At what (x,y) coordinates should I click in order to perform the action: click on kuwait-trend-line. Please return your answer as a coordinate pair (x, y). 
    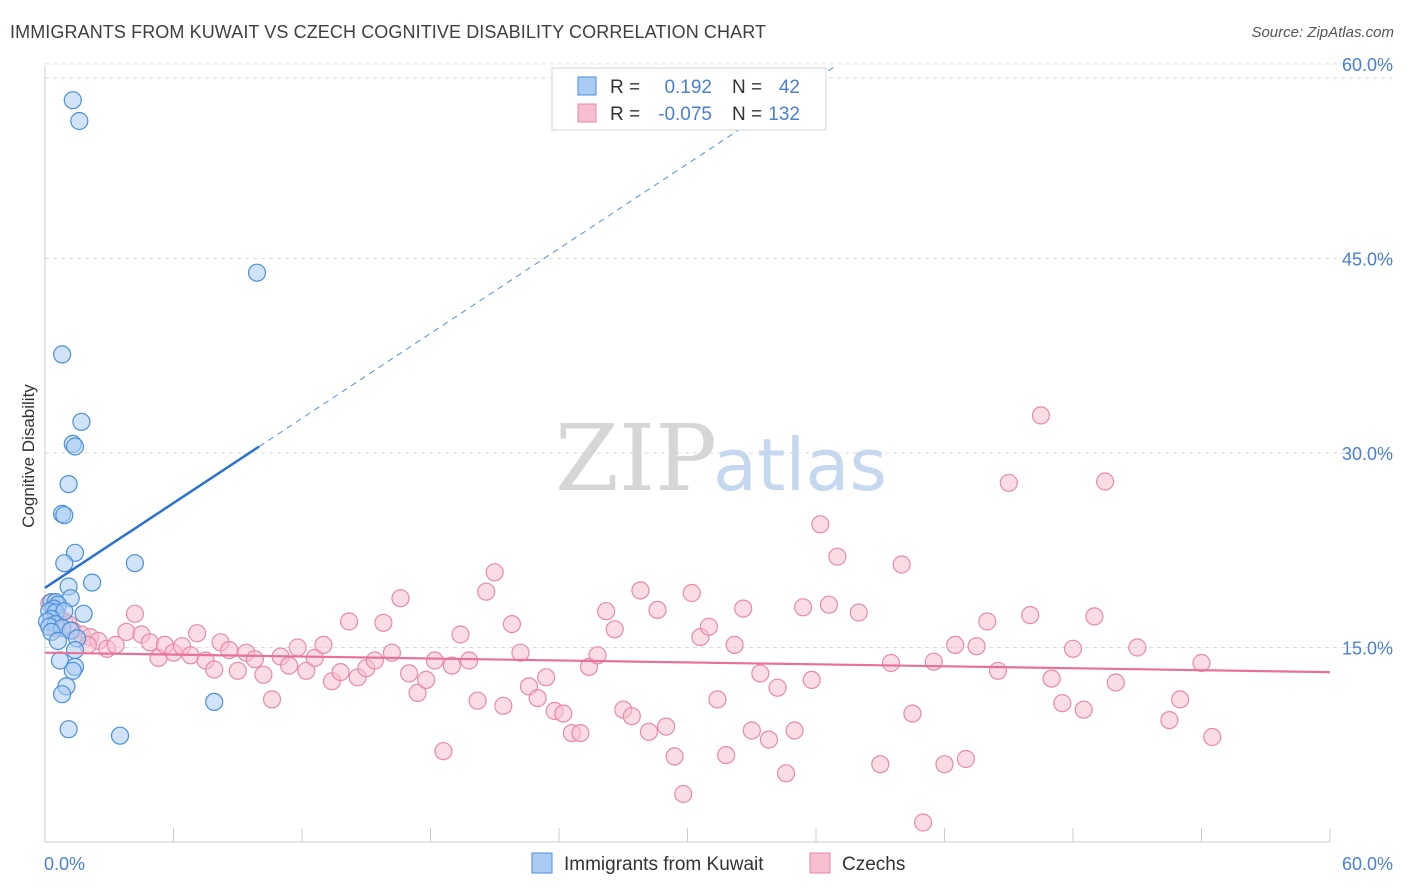
    Looking at the image, I should click on (152, 517).